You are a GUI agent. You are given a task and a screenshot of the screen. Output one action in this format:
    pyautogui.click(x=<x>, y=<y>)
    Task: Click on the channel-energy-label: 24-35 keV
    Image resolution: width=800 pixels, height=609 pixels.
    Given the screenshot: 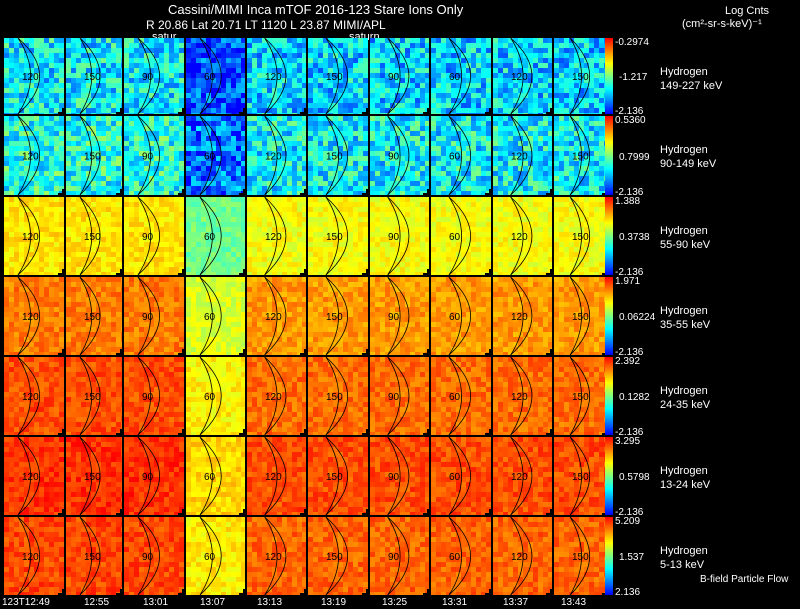 What is the action you would take?
    pyautogui.click(x=685, y=405)
    